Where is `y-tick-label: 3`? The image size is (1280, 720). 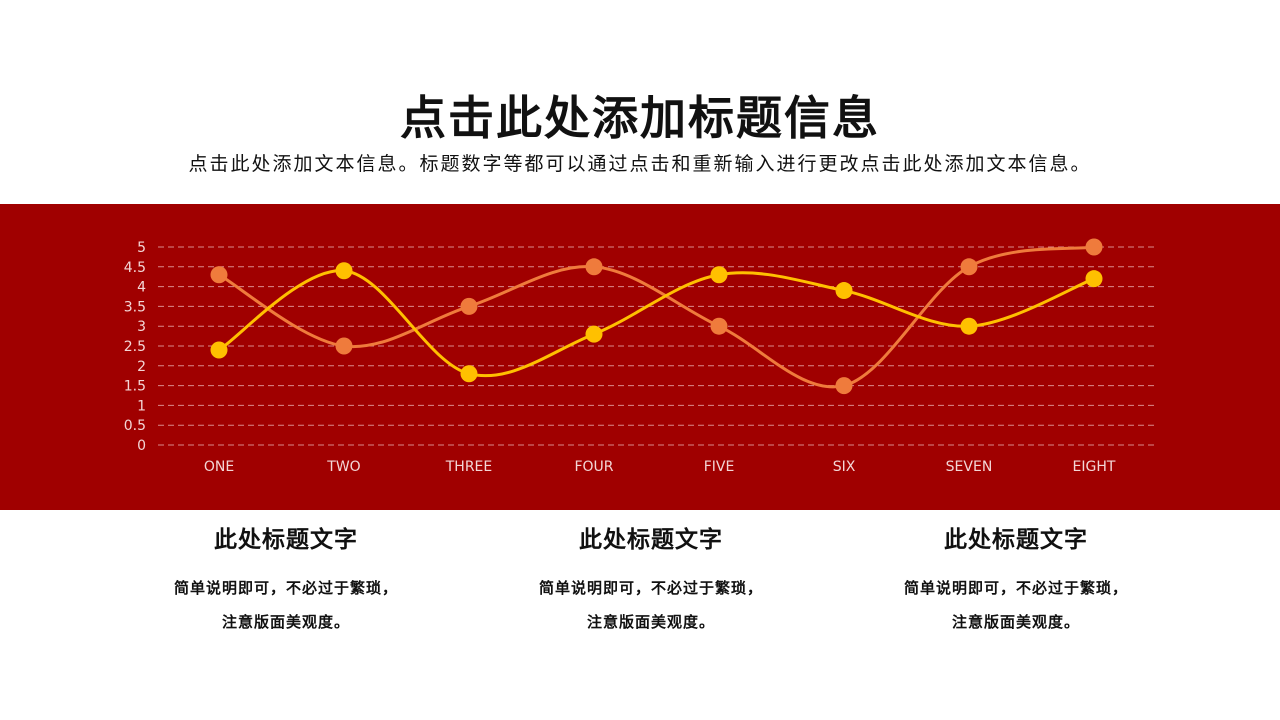 y-tick-label: 3 is located at coordinates (141, 327).